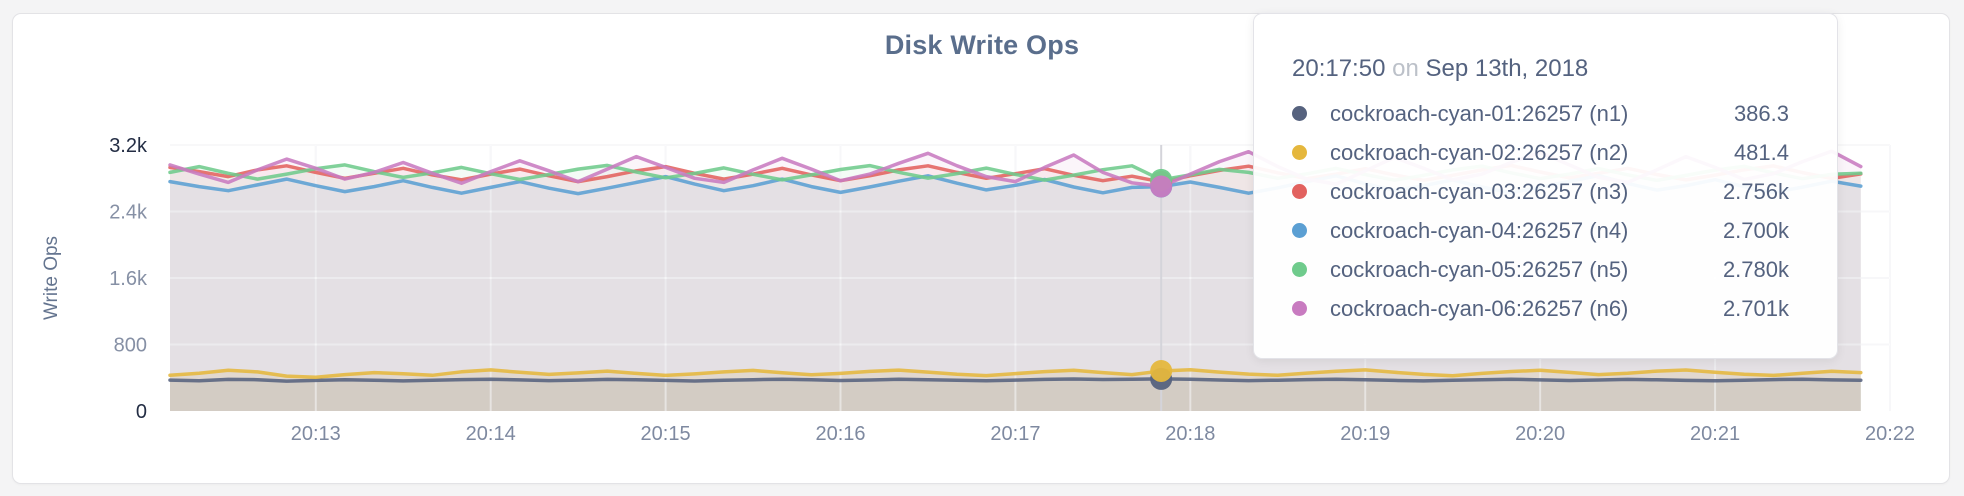  Describe the element at coordinates (1479, 308) in the screenshot. I see `series-name: cockroach-cyan-06:26257 (n6)` at that location.